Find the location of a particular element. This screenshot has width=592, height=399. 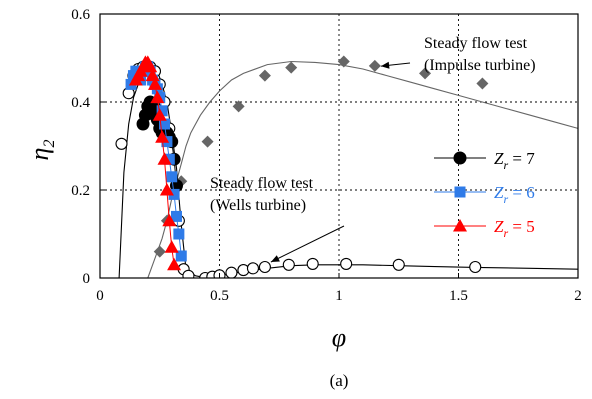

annotation-line2: (Wells turbine) is located at coordinates (258, 205).